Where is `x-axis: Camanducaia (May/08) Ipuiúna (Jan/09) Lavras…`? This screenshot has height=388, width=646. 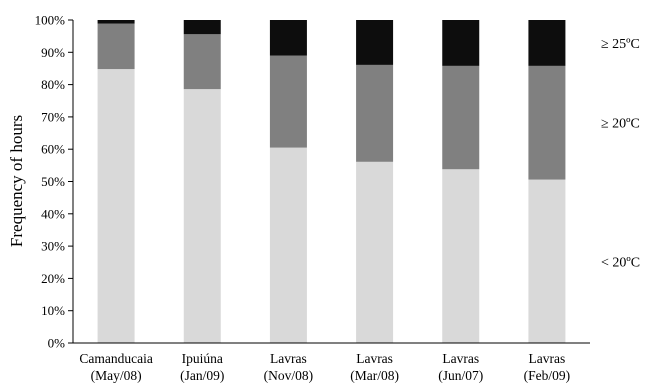 x-axis: Camanducaia (May/08) Ipuiúna (Jan/09) Lavras… is located at coordinates (331, 362).